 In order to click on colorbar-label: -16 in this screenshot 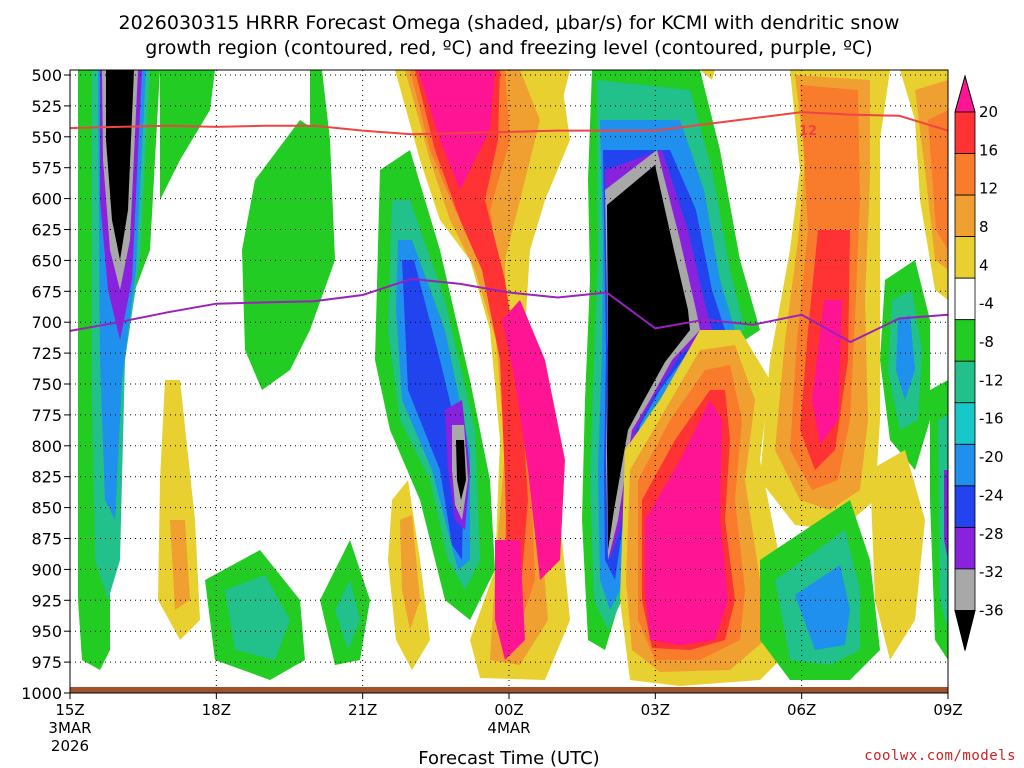, I will do `click(991, 419)`.